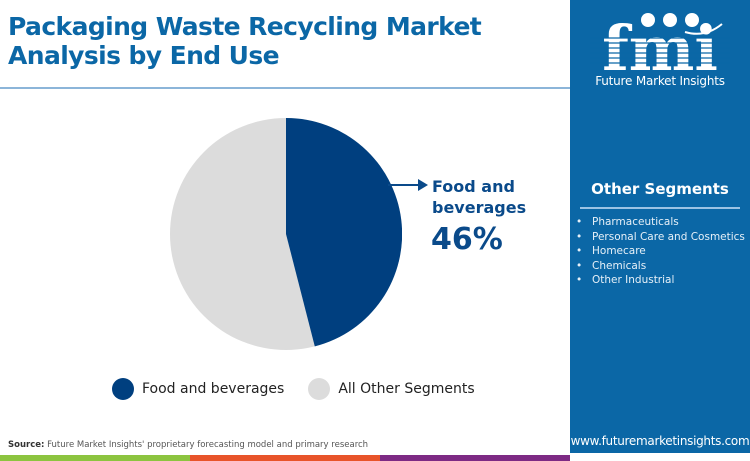 The width and height of the screenshot is (750, 461). I want to click on fmi-logo-icon: fmi, so click(660, 48).